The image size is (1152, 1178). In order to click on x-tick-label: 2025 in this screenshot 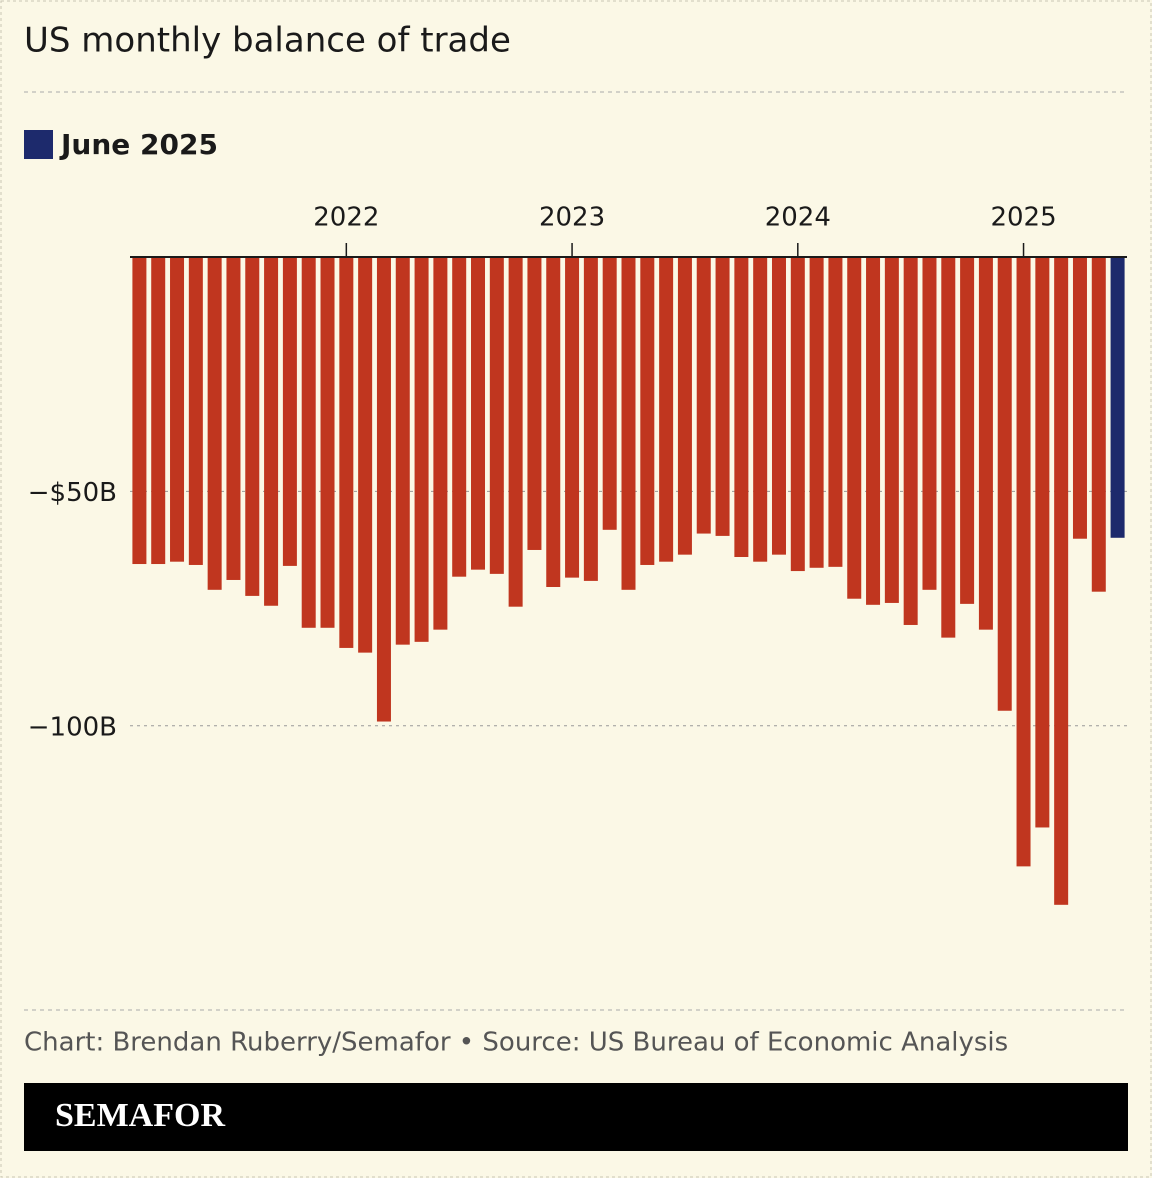, I will do `click(1023, 218)`.